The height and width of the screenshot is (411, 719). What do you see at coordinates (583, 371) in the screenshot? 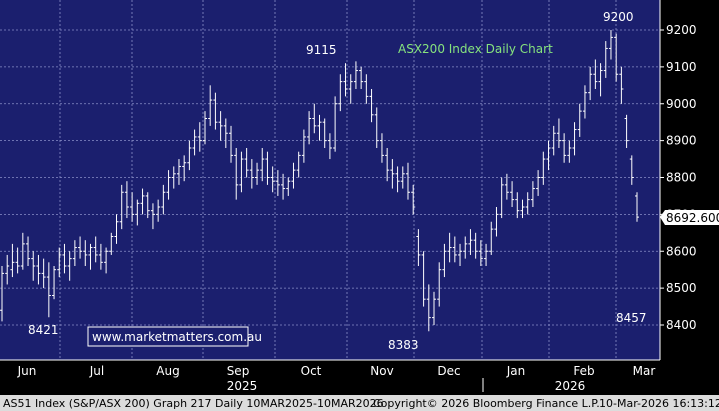
I see `x-tick-label: Feb` at bounding box center [583, 371].